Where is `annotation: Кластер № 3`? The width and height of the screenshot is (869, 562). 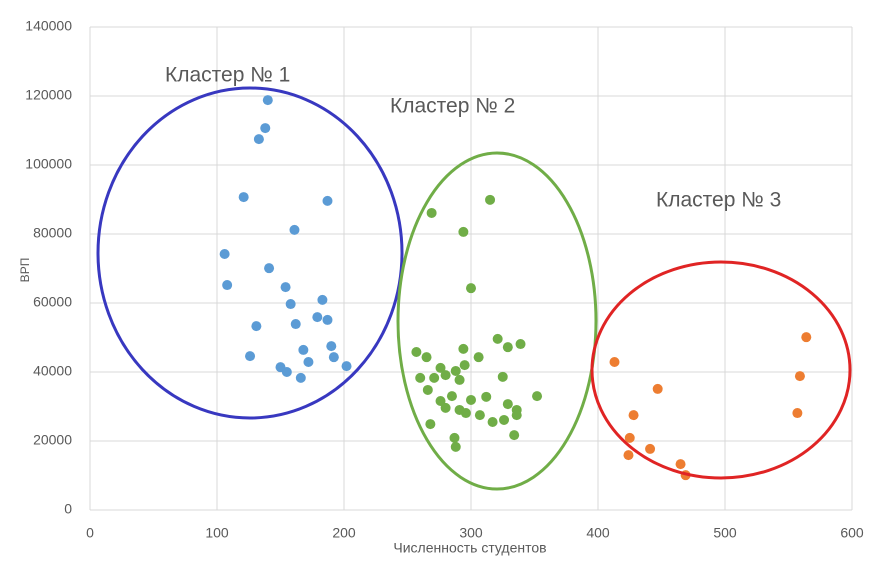 annotation: Кластер № 3 is located at coordinates (718, 200).